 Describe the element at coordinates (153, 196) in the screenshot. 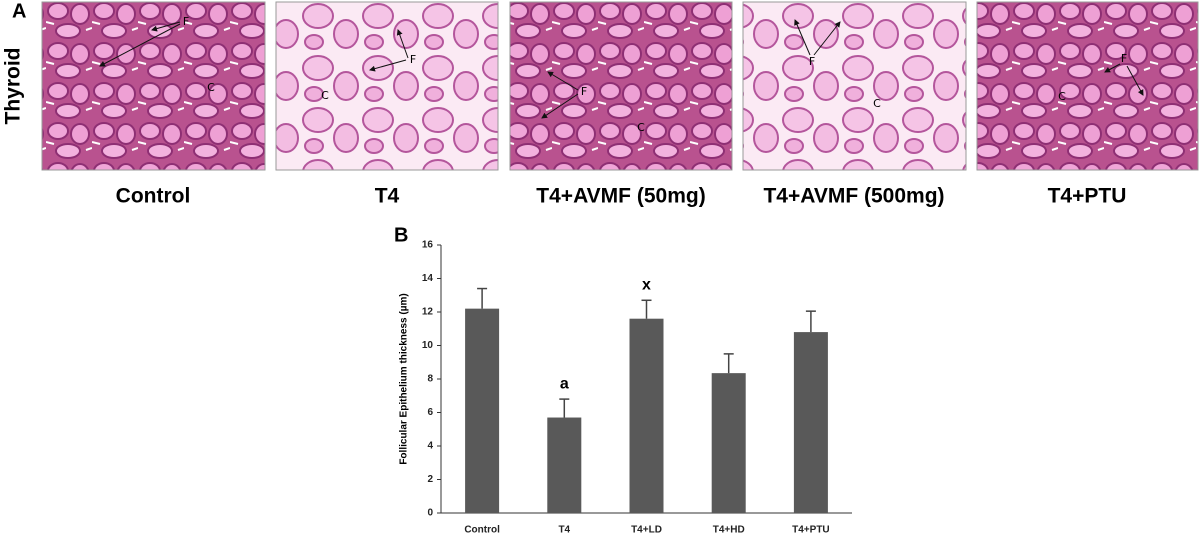

I see `panel-caption: Control` at that location.